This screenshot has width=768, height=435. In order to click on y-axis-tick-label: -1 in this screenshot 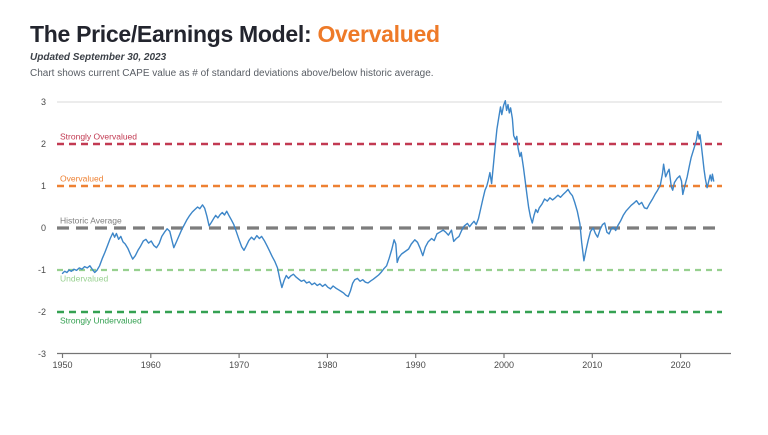, I will do `click(42, 270)`.